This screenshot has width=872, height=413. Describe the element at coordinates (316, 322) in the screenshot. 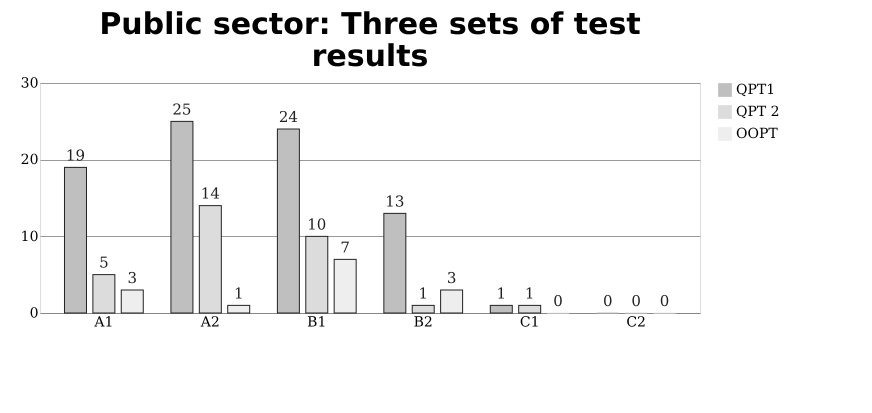

I see `x-tick-label: B1` at that location.